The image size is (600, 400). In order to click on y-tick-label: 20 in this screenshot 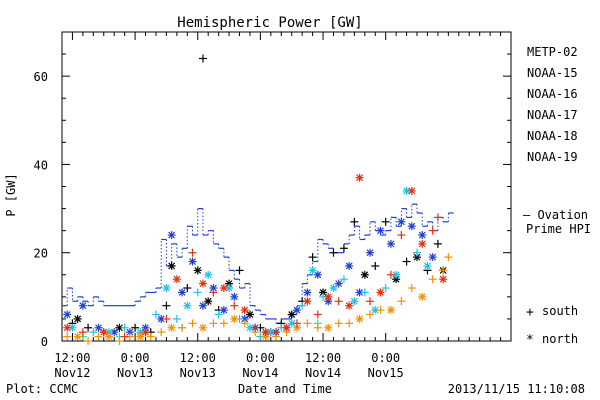, I will do `click(41, 254)`.